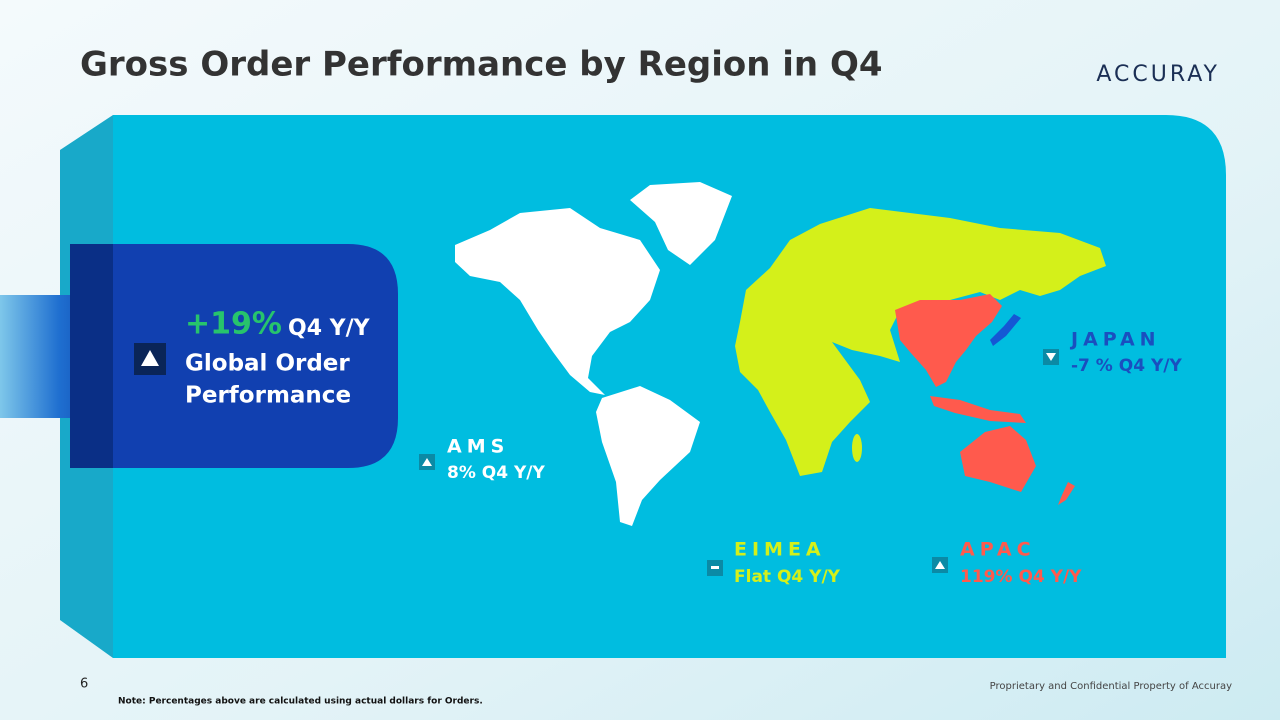  What do you see at coordinates (1005, 330) in the screenshot?
I see `japan-region` at bounding box center [1005, 330].